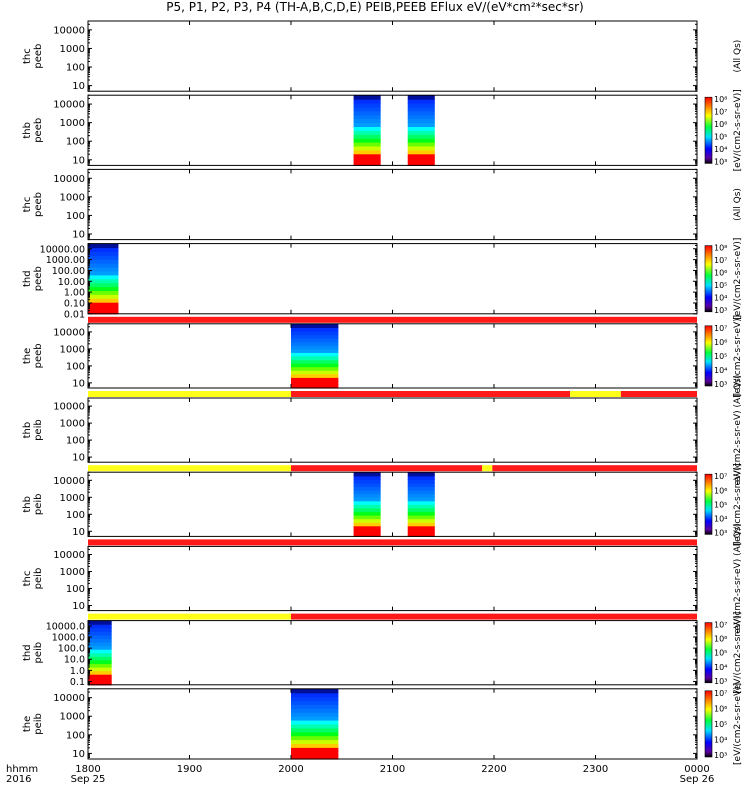 This screenshot has height=800, width=750. What do you see at coordinates (738, 430) in the screenshot?
I see `colorbar-label: eV/(cm2-s-sr-eV) (All Qs)` at bounding box center [738, 430].